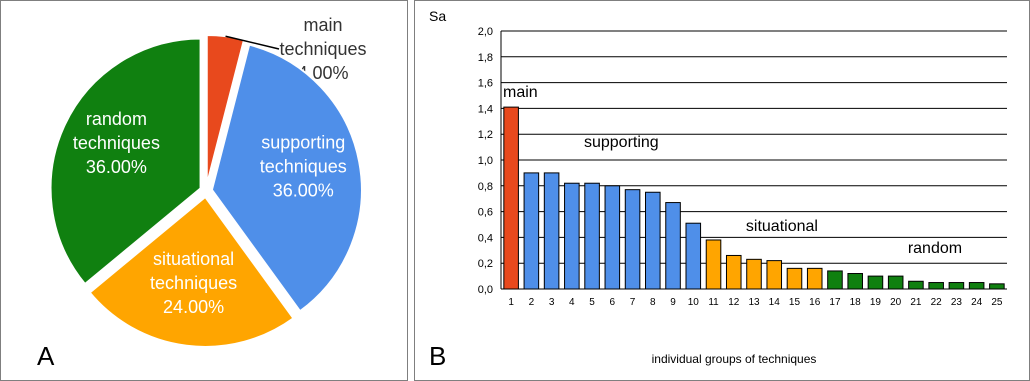 The image size is (1030, 381). I want to click on x-axis-title: individual groups of techniques, so click(734, 359).